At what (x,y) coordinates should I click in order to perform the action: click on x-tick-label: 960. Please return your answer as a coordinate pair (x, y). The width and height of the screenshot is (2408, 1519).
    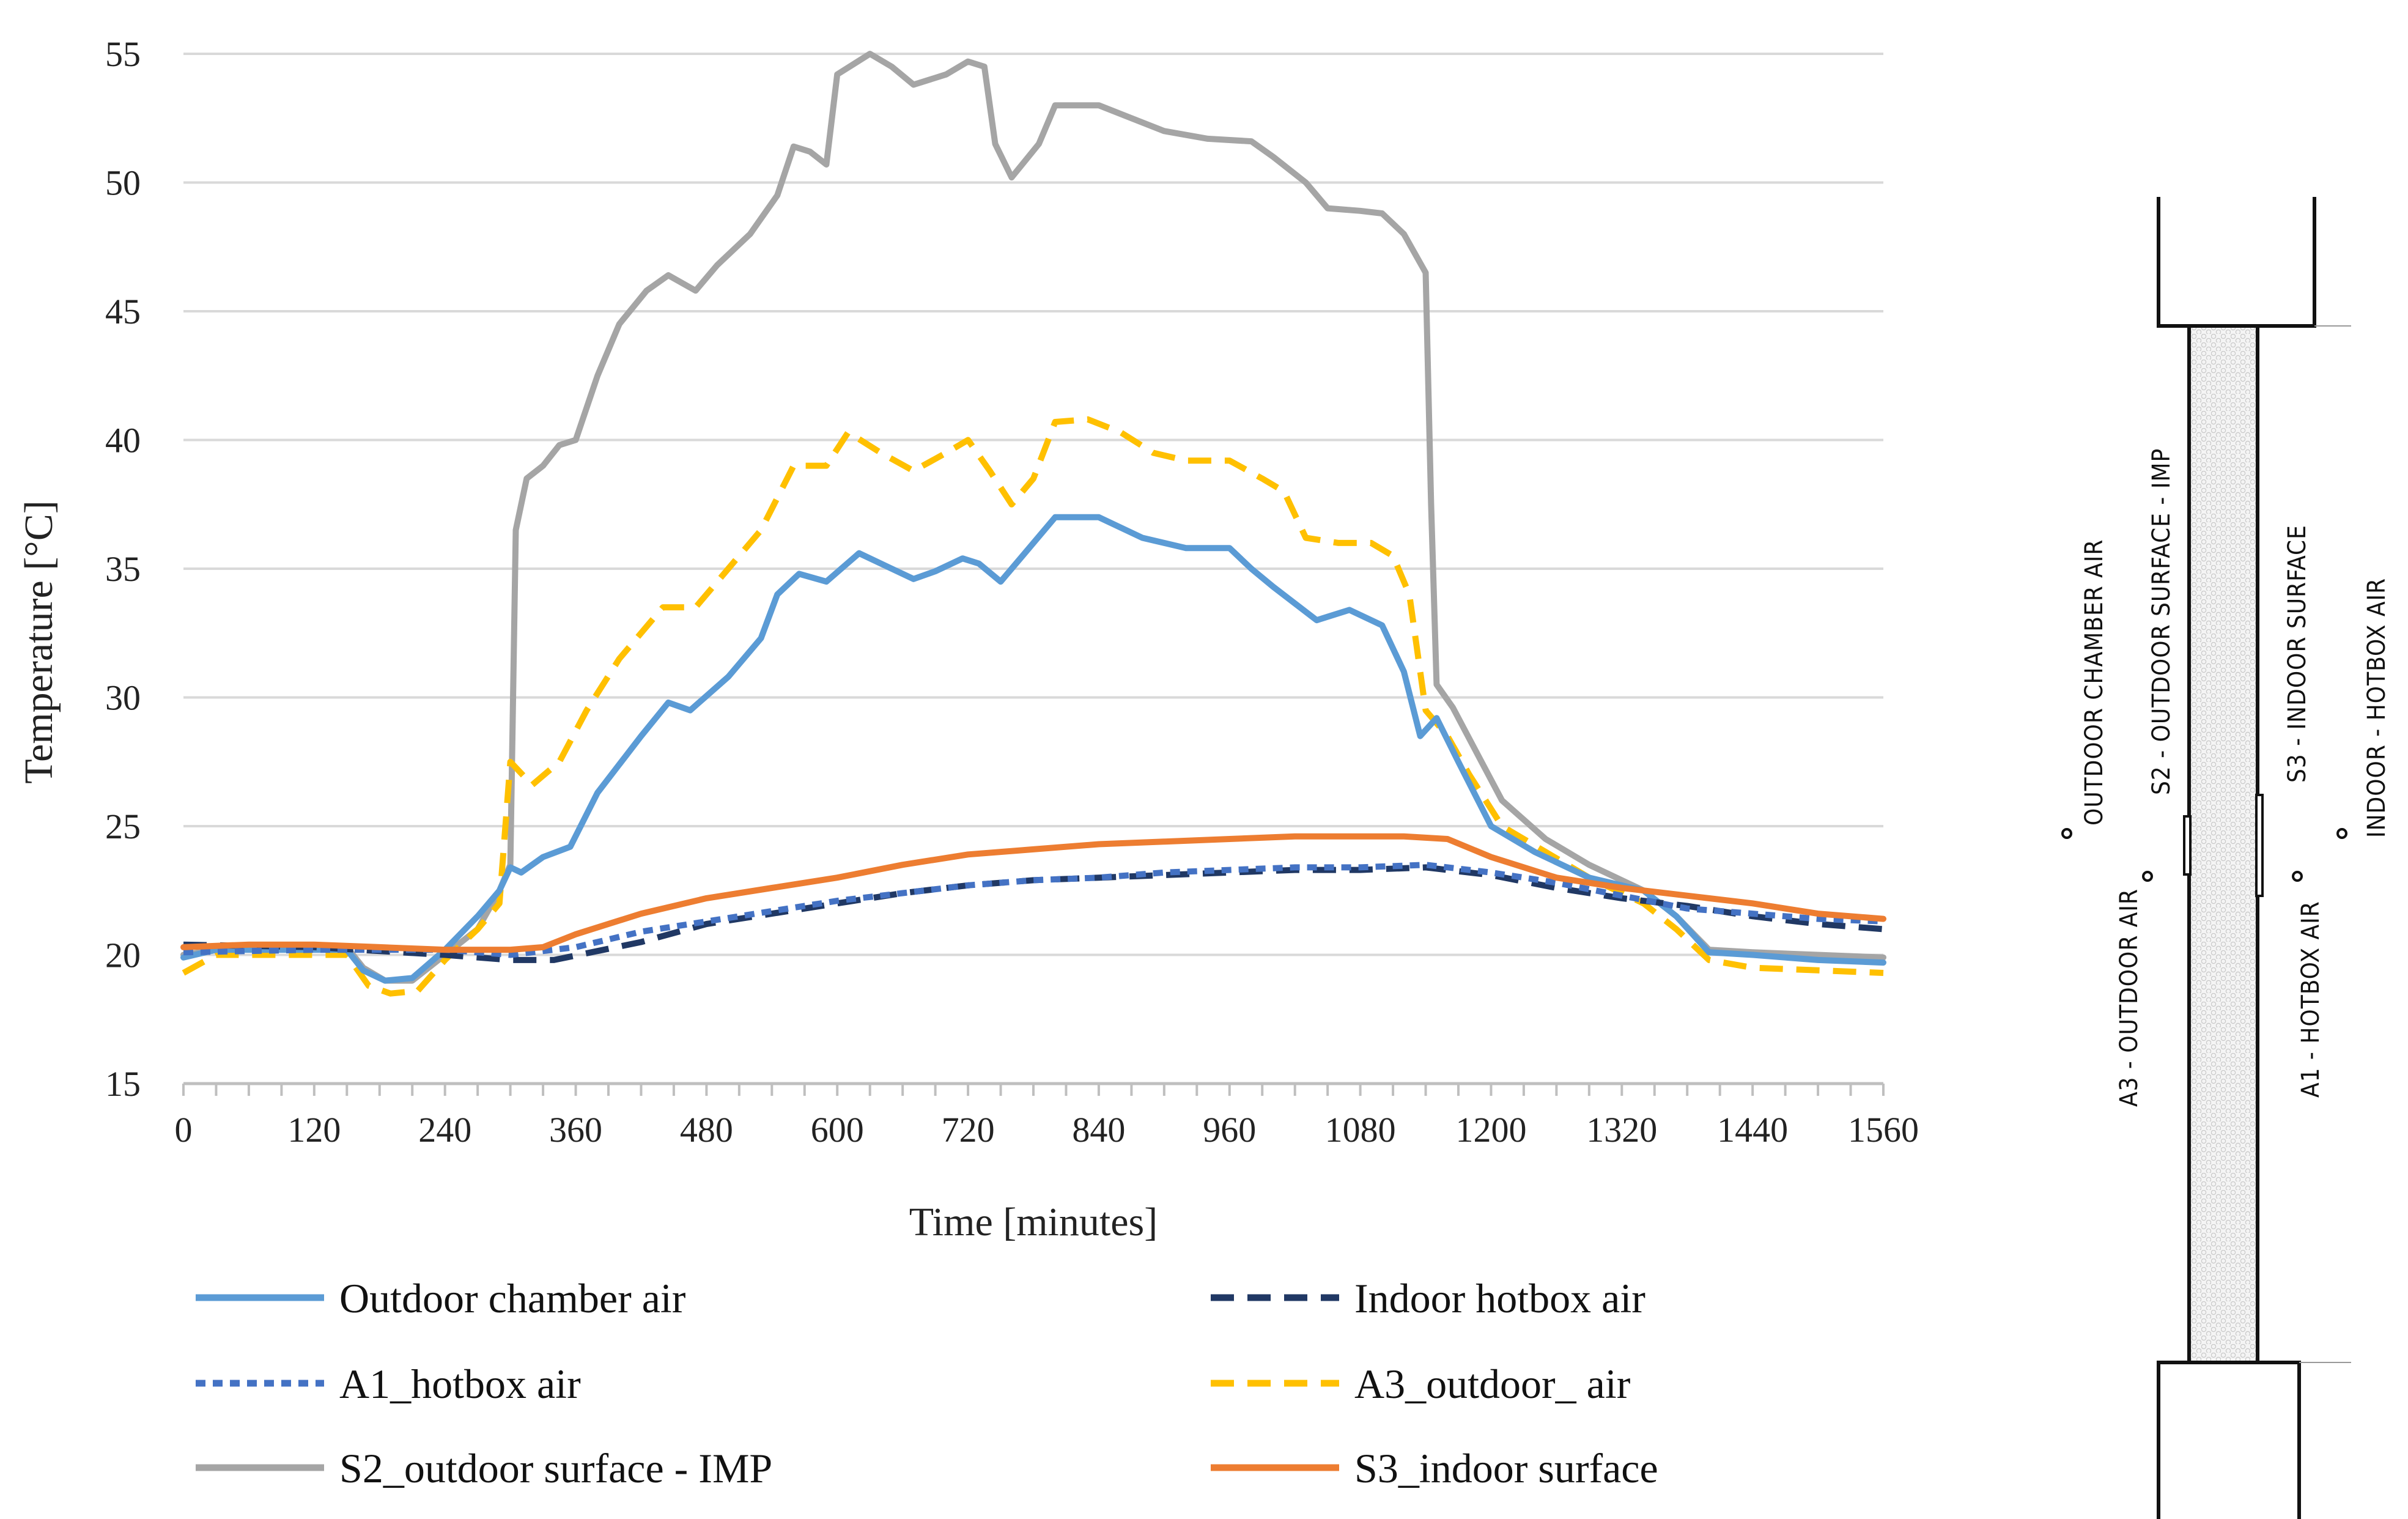
    Looking at the image, I should click on (1229, 1130).